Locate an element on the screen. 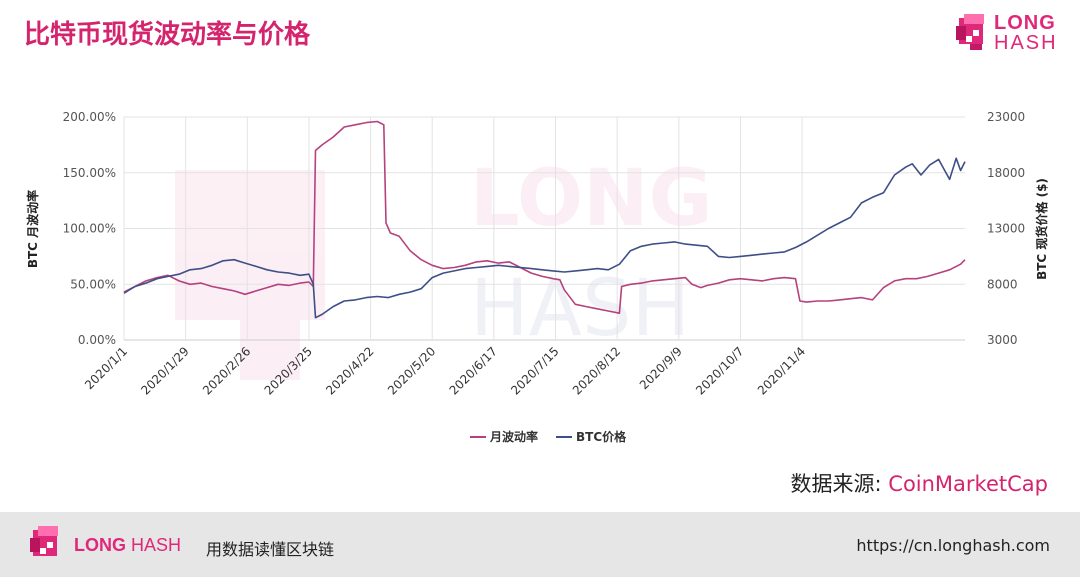  footer-brand-long: LONG is located at coordinates (100, 545).